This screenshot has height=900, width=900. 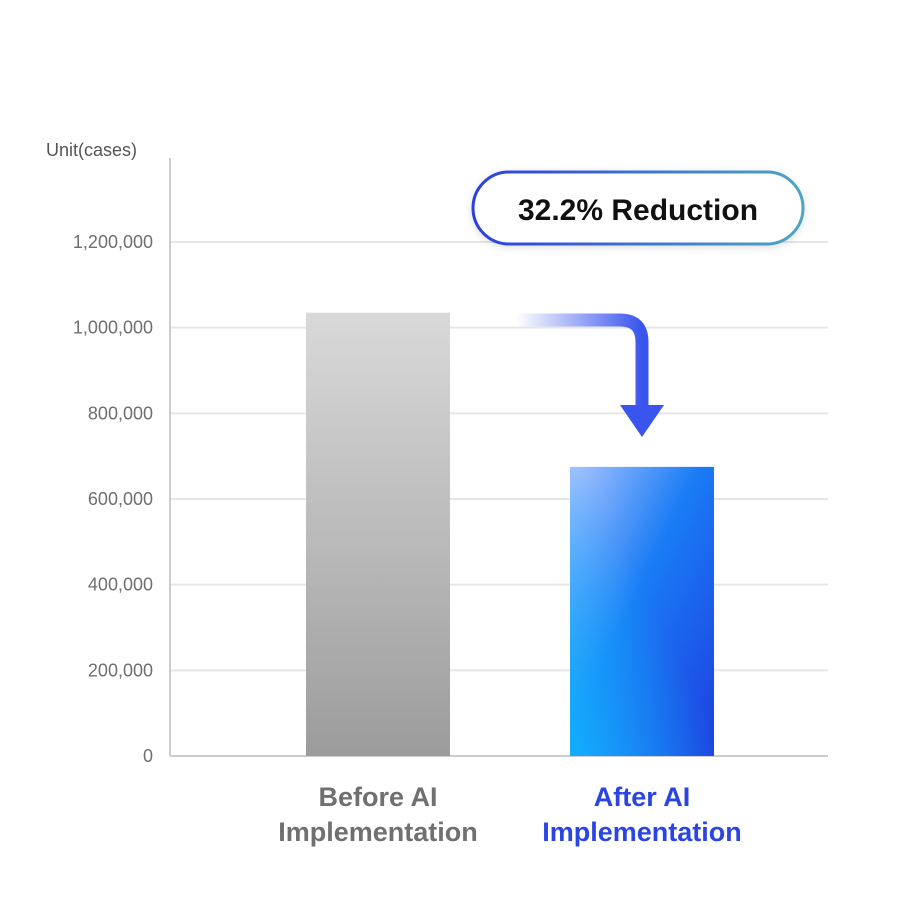 What do you see at coordinates (642, 797) in the screenshot?
I see `category-label: After AI` at bounding box center [642, 797].